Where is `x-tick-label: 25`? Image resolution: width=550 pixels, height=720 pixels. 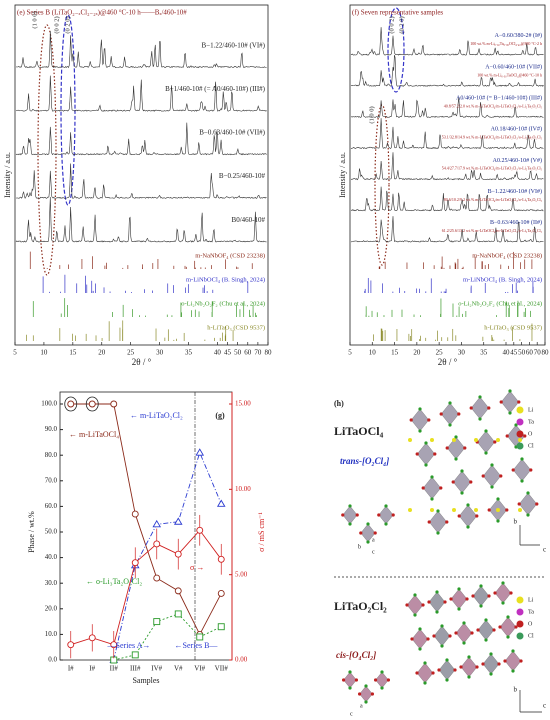 x-tick-label: 25 is located at coordinates (131, 353).